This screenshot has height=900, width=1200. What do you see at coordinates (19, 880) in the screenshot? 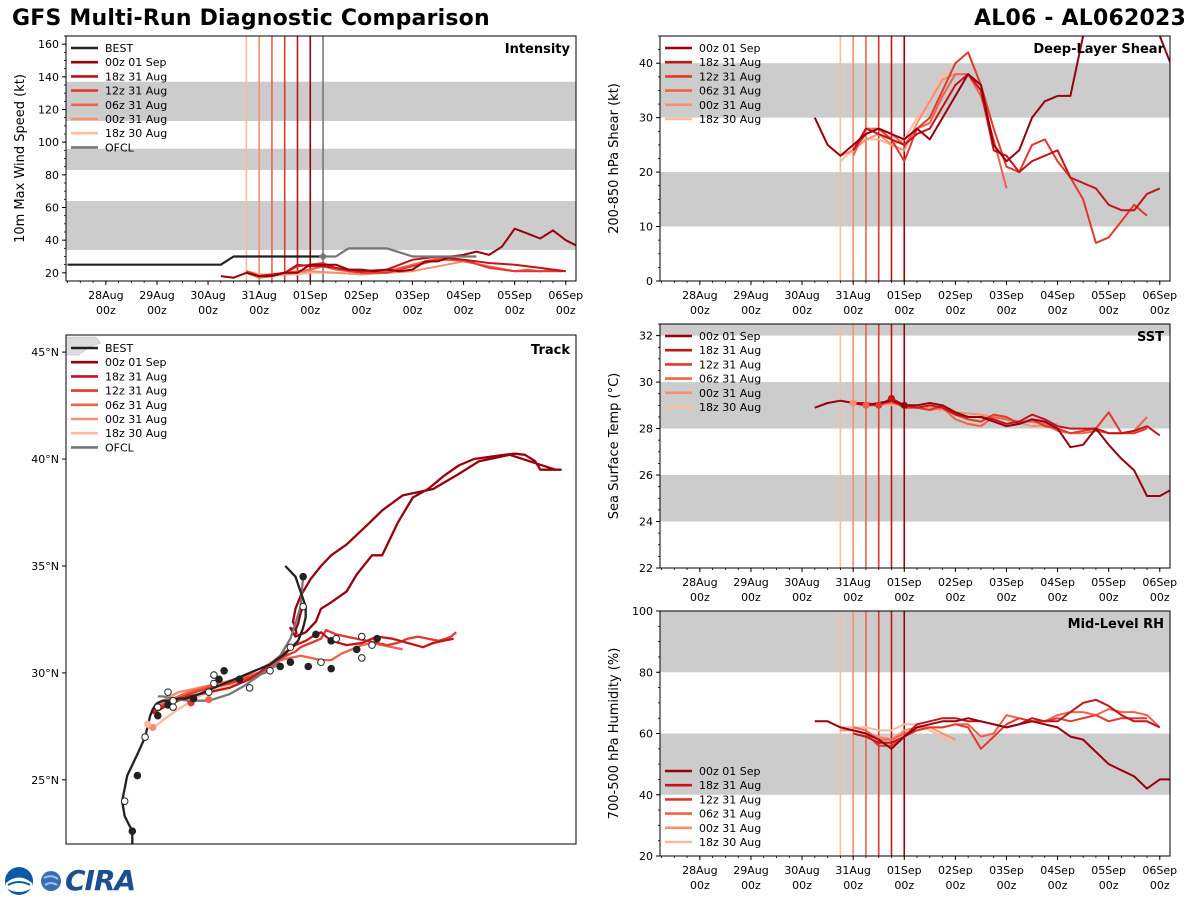
I see `noaa-logo-icon` at bounding box center [19, 880].